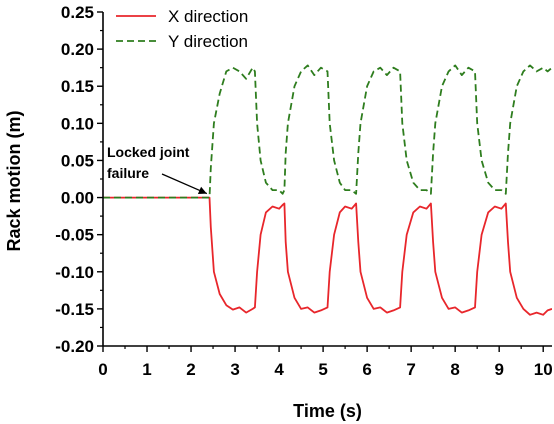 Image resolution: width=554 pixels, height=424 pixels. Describe the element at coordinates (157, 169) in the screenshot. I see `annotation: Locked joint failure` at that location.